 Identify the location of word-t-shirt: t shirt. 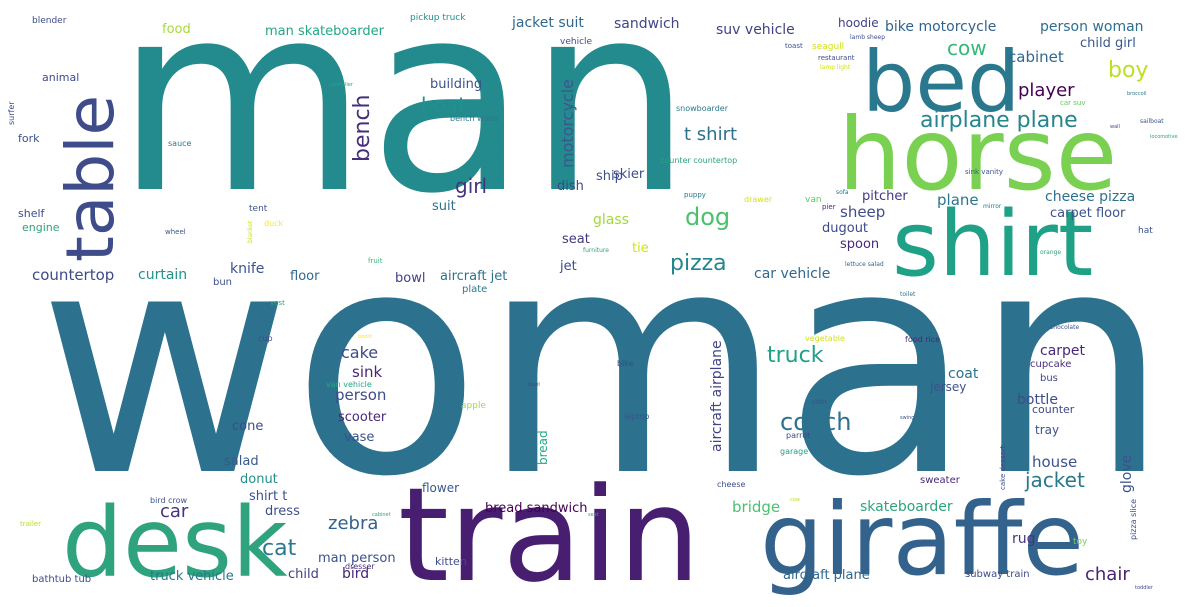
(711, 134).